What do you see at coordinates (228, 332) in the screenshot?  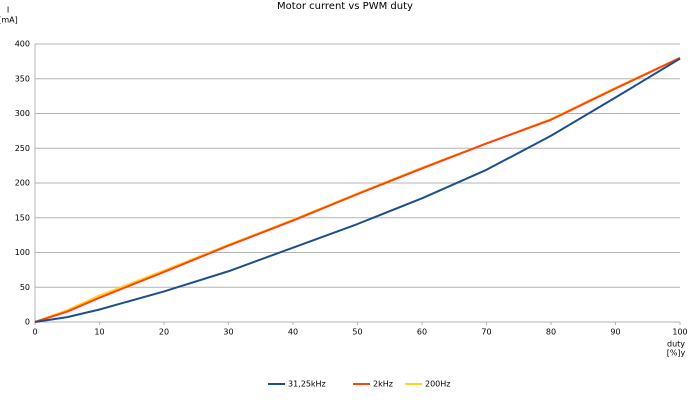 I see `x-tick-label: 30` at bounding box center [228, 332].